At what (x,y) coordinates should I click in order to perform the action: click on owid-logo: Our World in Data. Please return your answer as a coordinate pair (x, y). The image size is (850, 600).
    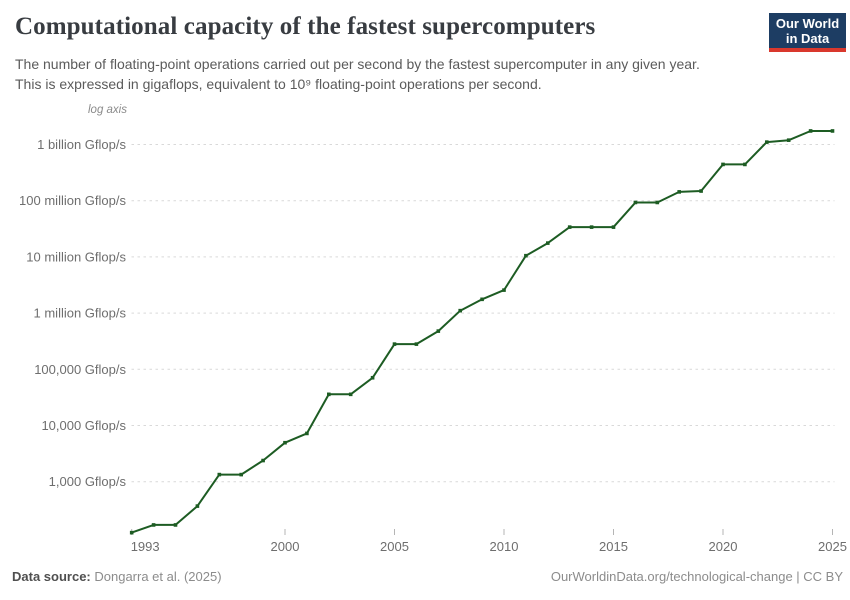
    Looking at the image, I should click on (807, 32).